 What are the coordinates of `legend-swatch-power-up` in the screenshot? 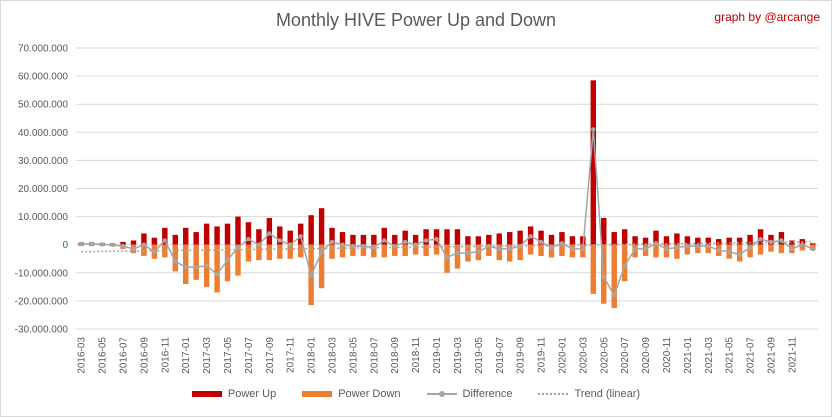 It's located at (206, 394).